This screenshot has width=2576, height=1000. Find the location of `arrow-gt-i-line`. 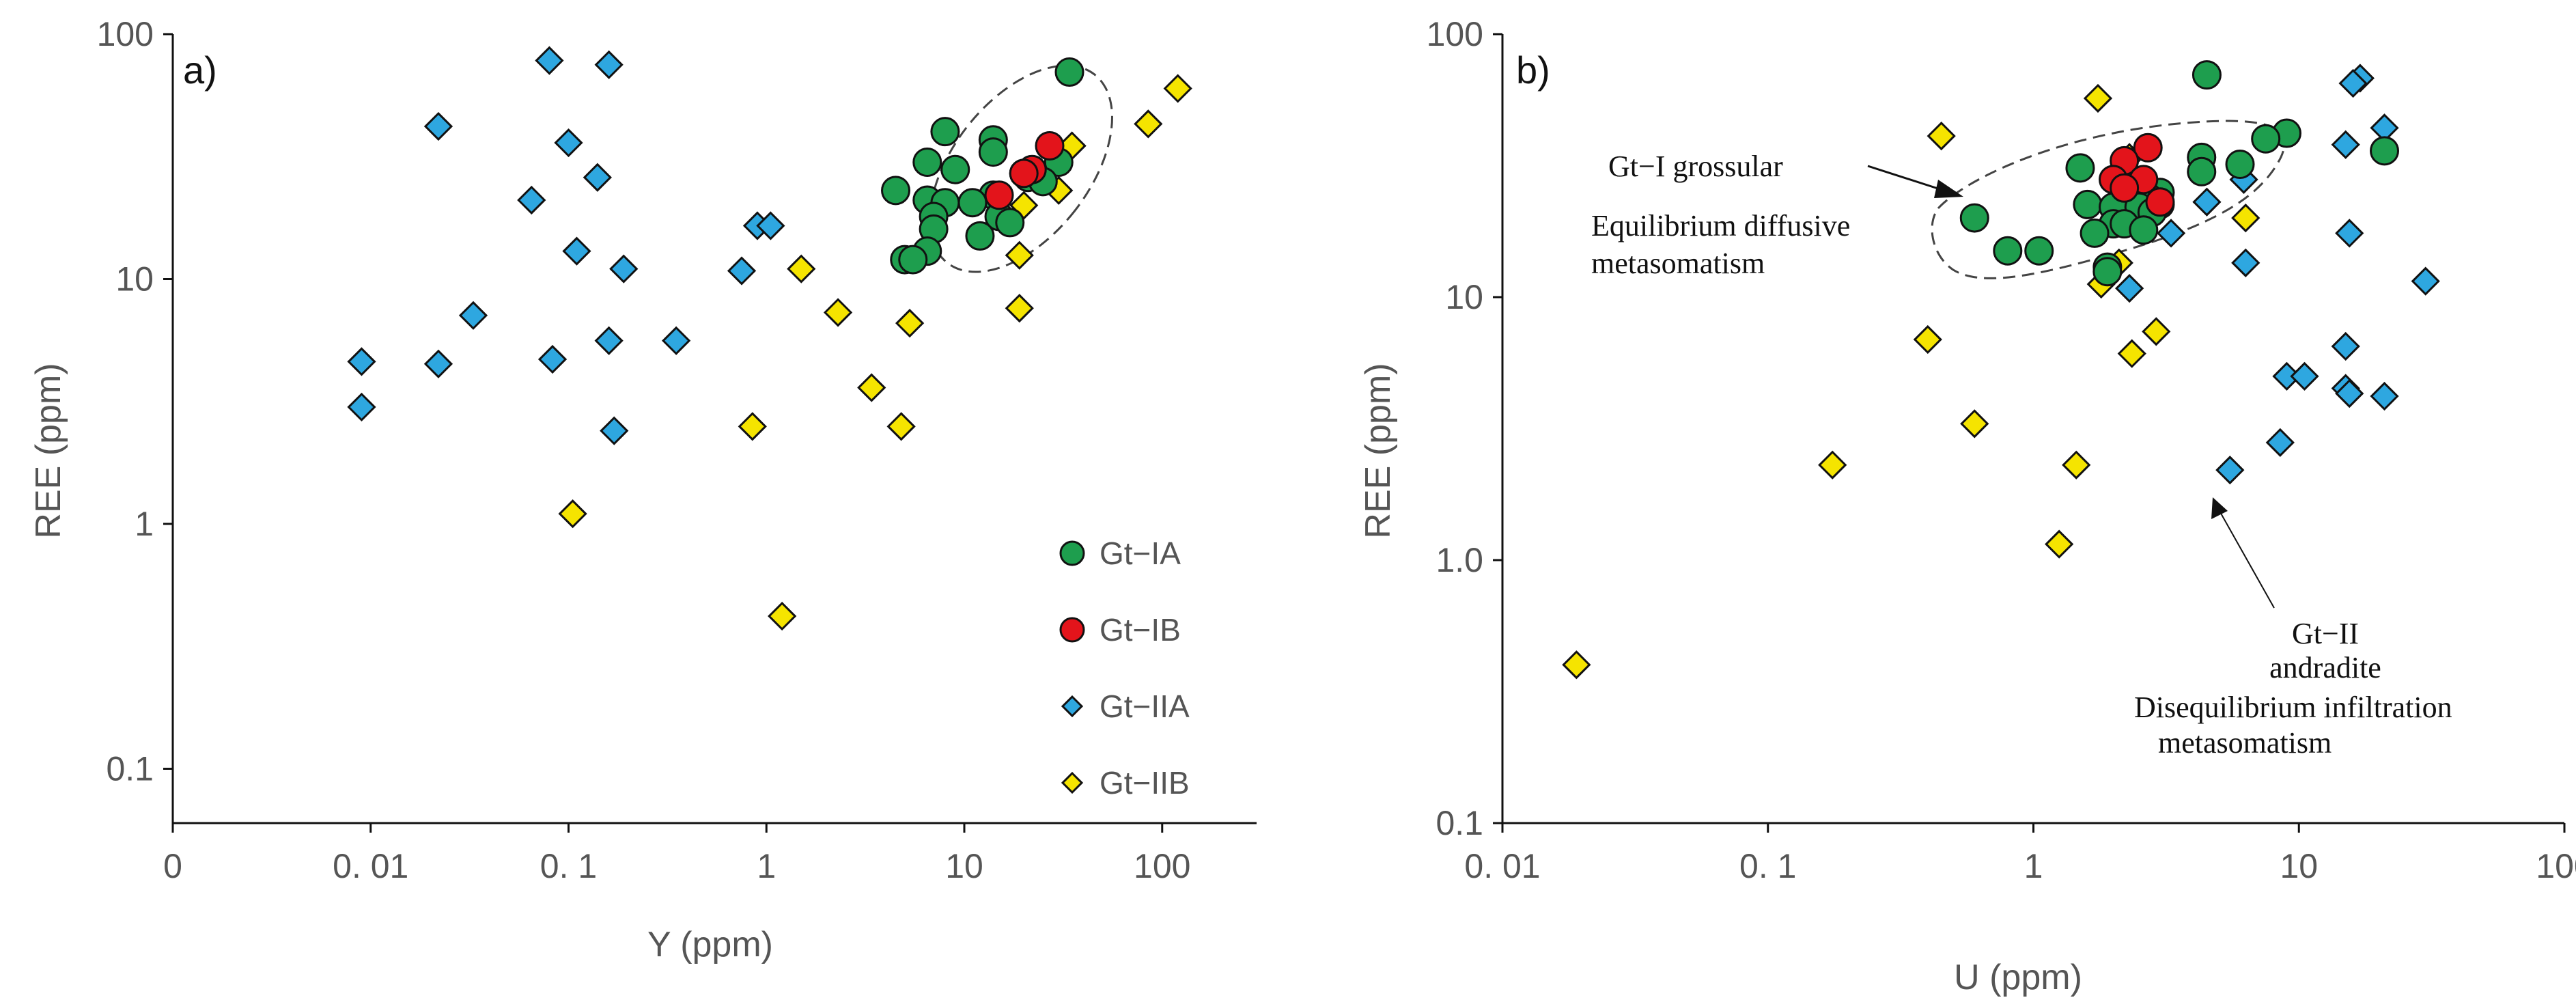

arrow-gt-i-line is located at coordinates (1907, 179).